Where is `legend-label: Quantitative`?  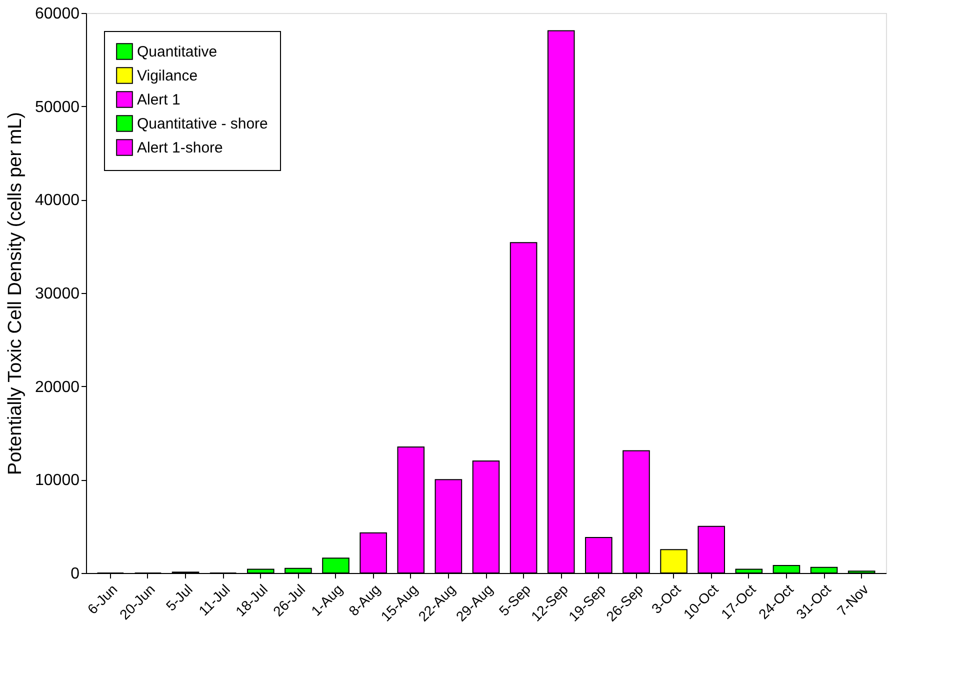
legend-label: Quantitative is located at coordinates (177, 52).